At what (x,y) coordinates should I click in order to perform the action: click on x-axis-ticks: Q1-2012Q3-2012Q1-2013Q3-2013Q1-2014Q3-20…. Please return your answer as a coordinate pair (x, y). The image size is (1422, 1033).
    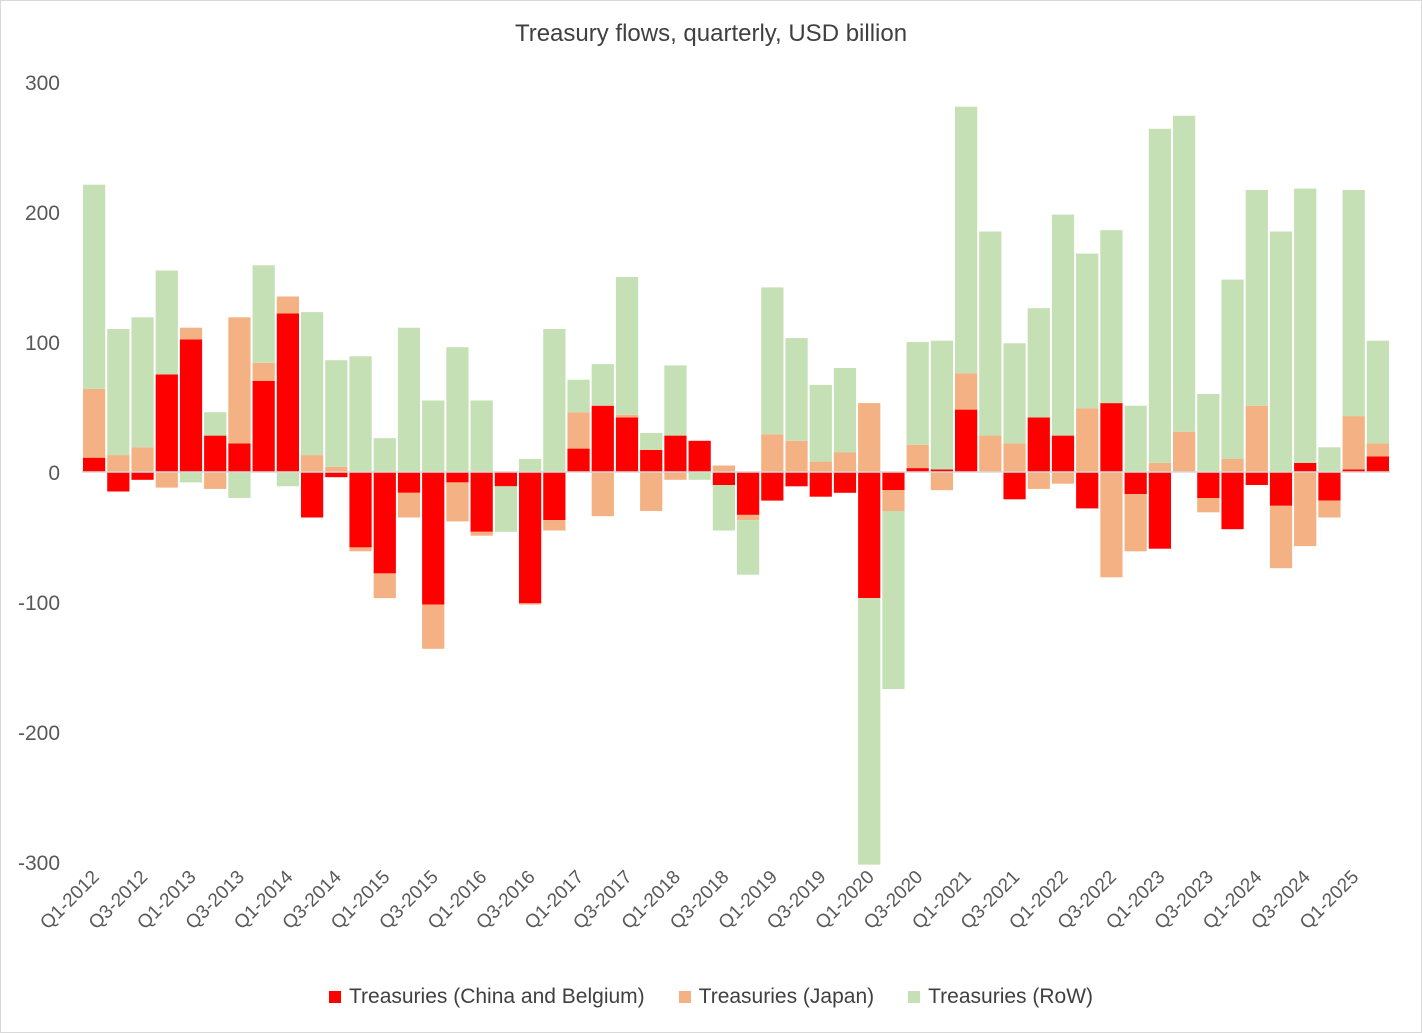
    Looking at the image, I should click on (699, 899).